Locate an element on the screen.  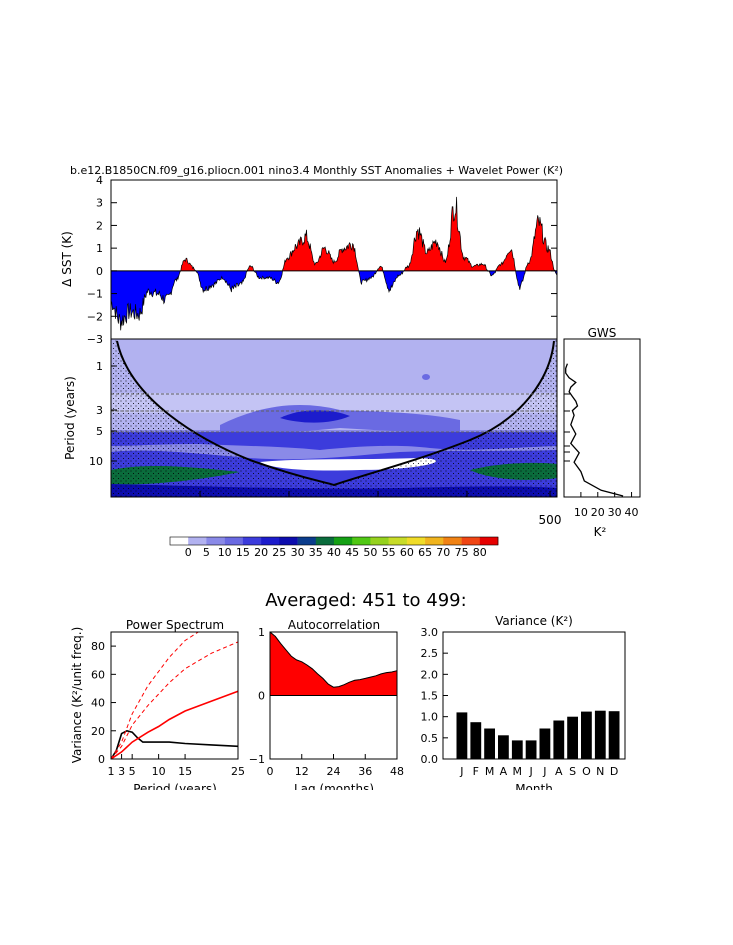
power-spectrum-red-noise is located at coordinates (174, 724).